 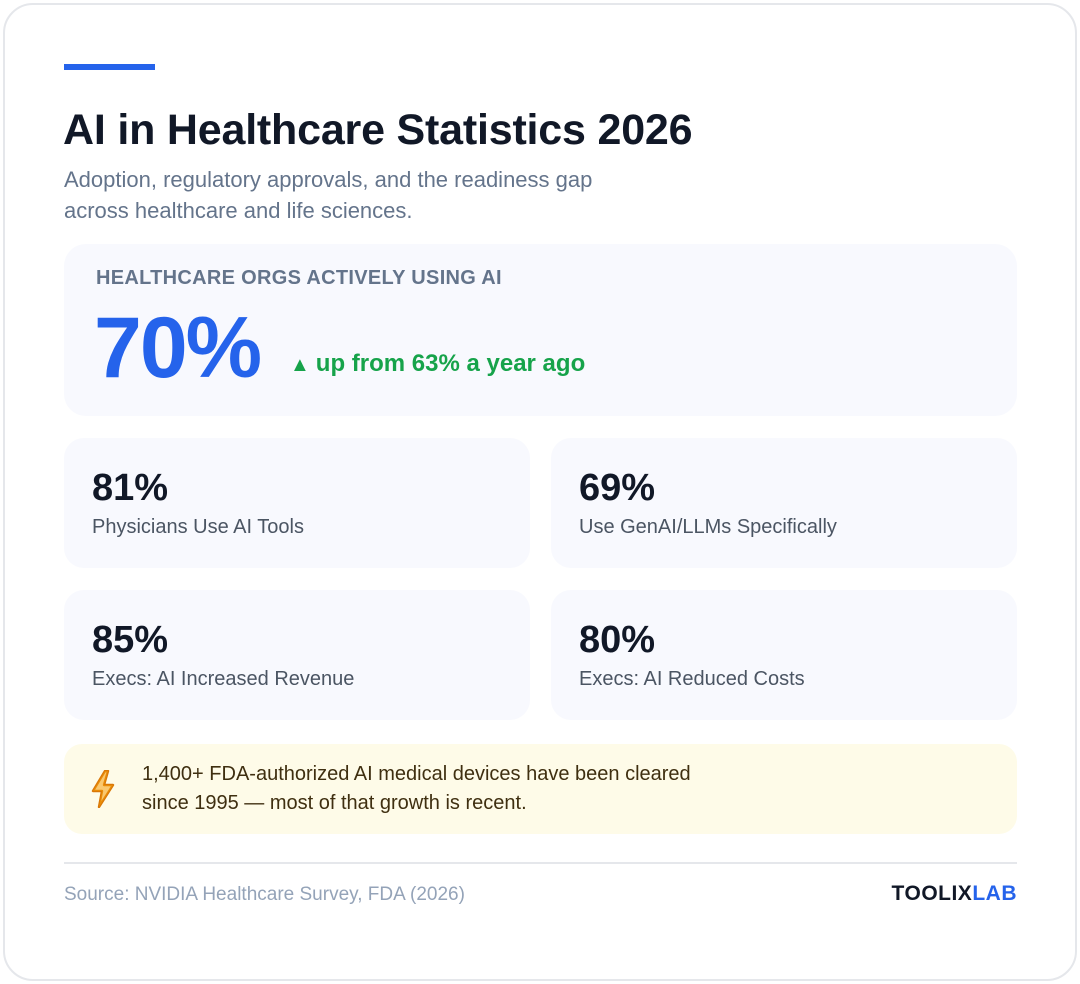 I want to click on hero-delta-text: up from 63% a year ago, so click(x=450, y=363).